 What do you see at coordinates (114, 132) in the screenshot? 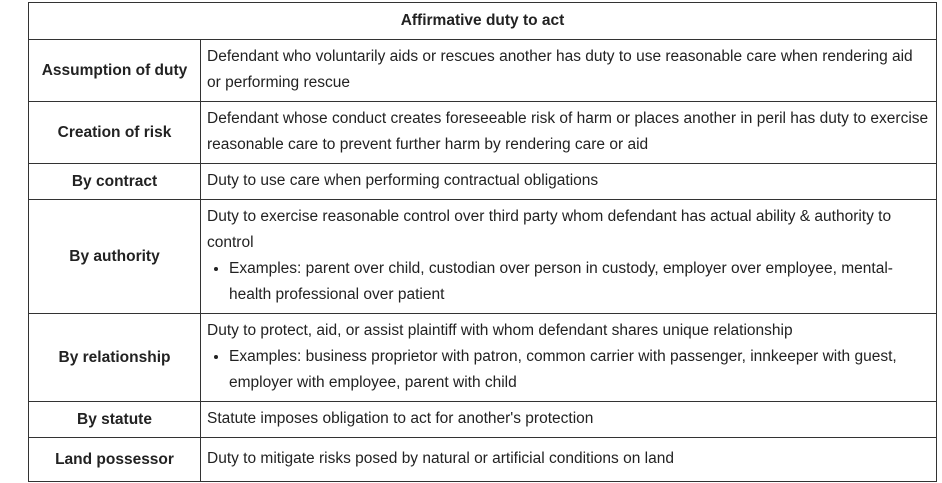
I see `row-label: Creation of risk` at bounding box center [114, 132].